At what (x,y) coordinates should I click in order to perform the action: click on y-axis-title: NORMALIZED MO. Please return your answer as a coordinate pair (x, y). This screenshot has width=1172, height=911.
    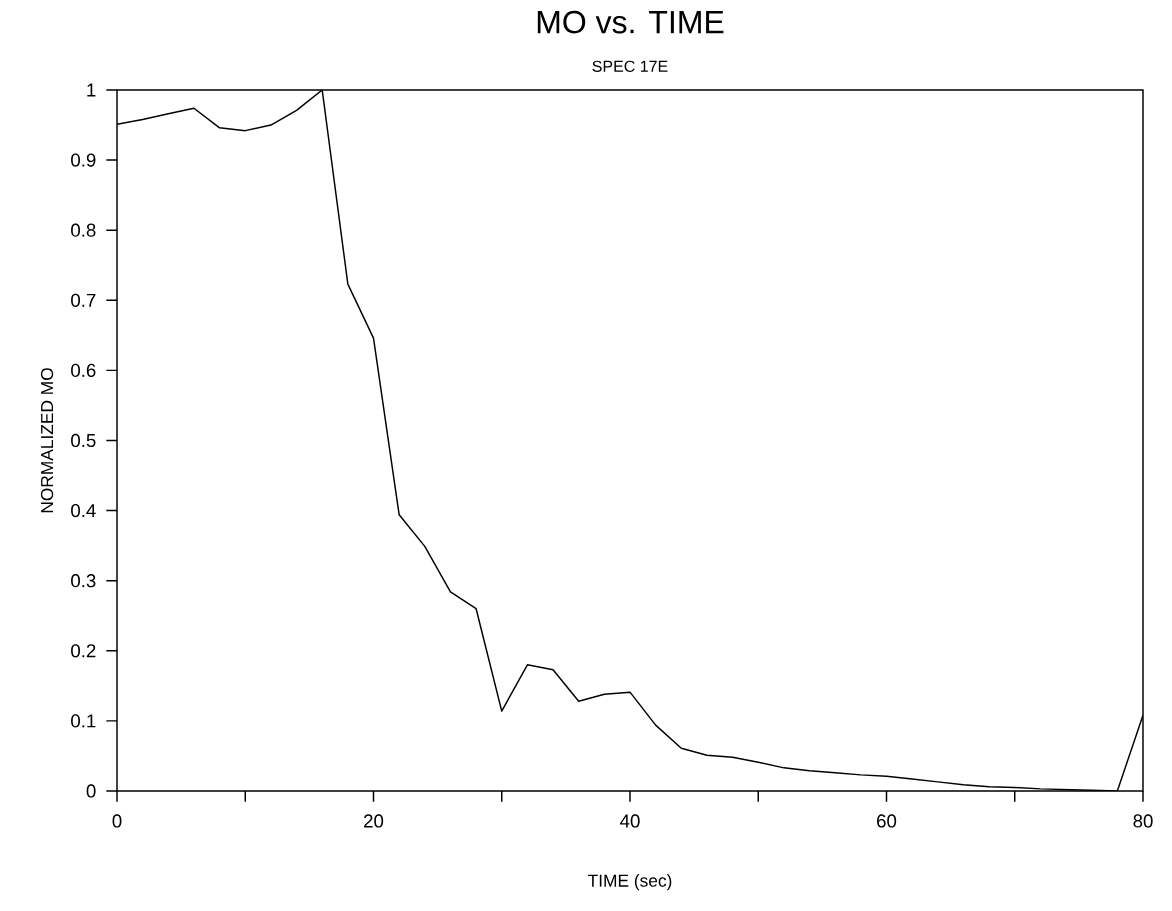
    Looking at the image, I should click on (47, 440).